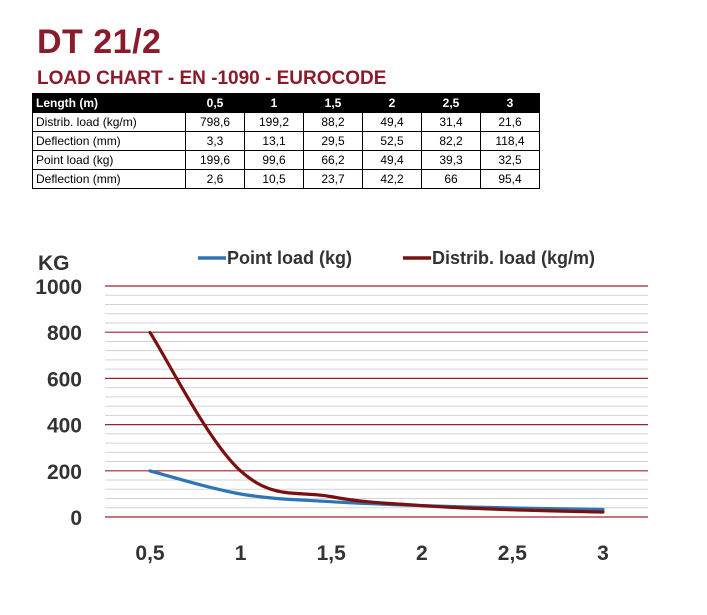  I want to click on x-tick-label: 2,5, so click(513, 553).